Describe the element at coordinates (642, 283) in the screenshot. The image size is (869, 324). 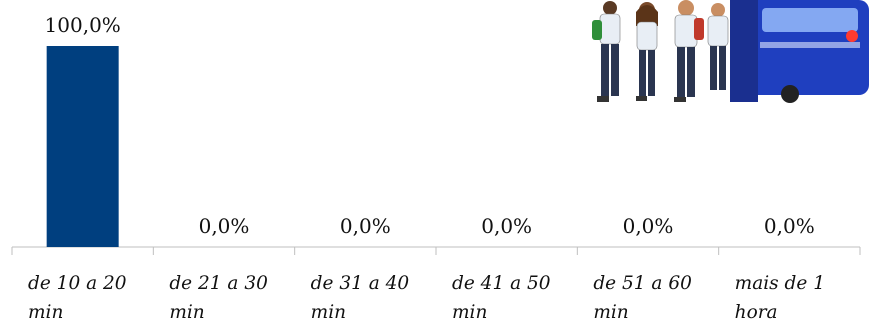
I see `category-label-line: de 51 a 60` at that location.